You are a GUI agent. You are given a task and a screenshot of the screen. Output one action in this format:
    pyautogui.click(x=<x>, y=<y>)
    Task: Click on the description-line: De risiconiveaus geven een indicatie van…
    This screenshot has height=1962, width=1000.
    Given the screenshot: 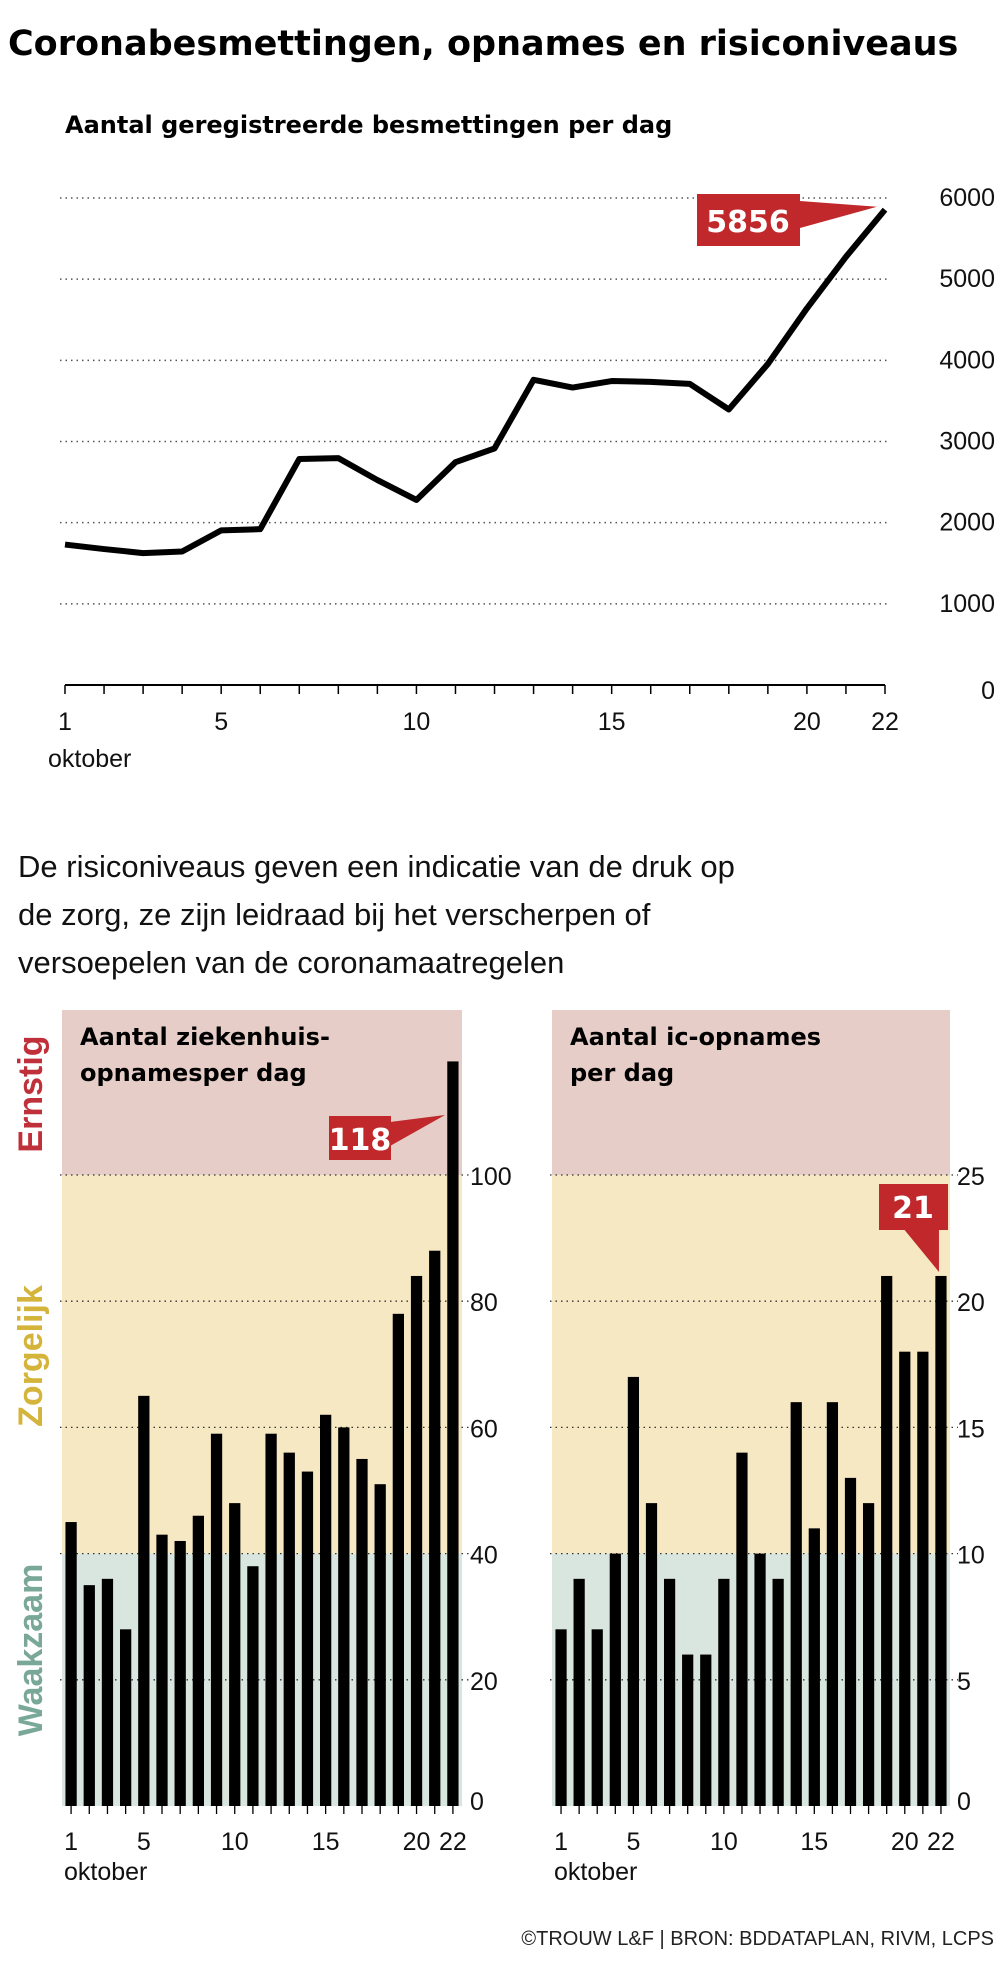 What is the action you would take?
    pyautogui.click(x=376, y=866)
    